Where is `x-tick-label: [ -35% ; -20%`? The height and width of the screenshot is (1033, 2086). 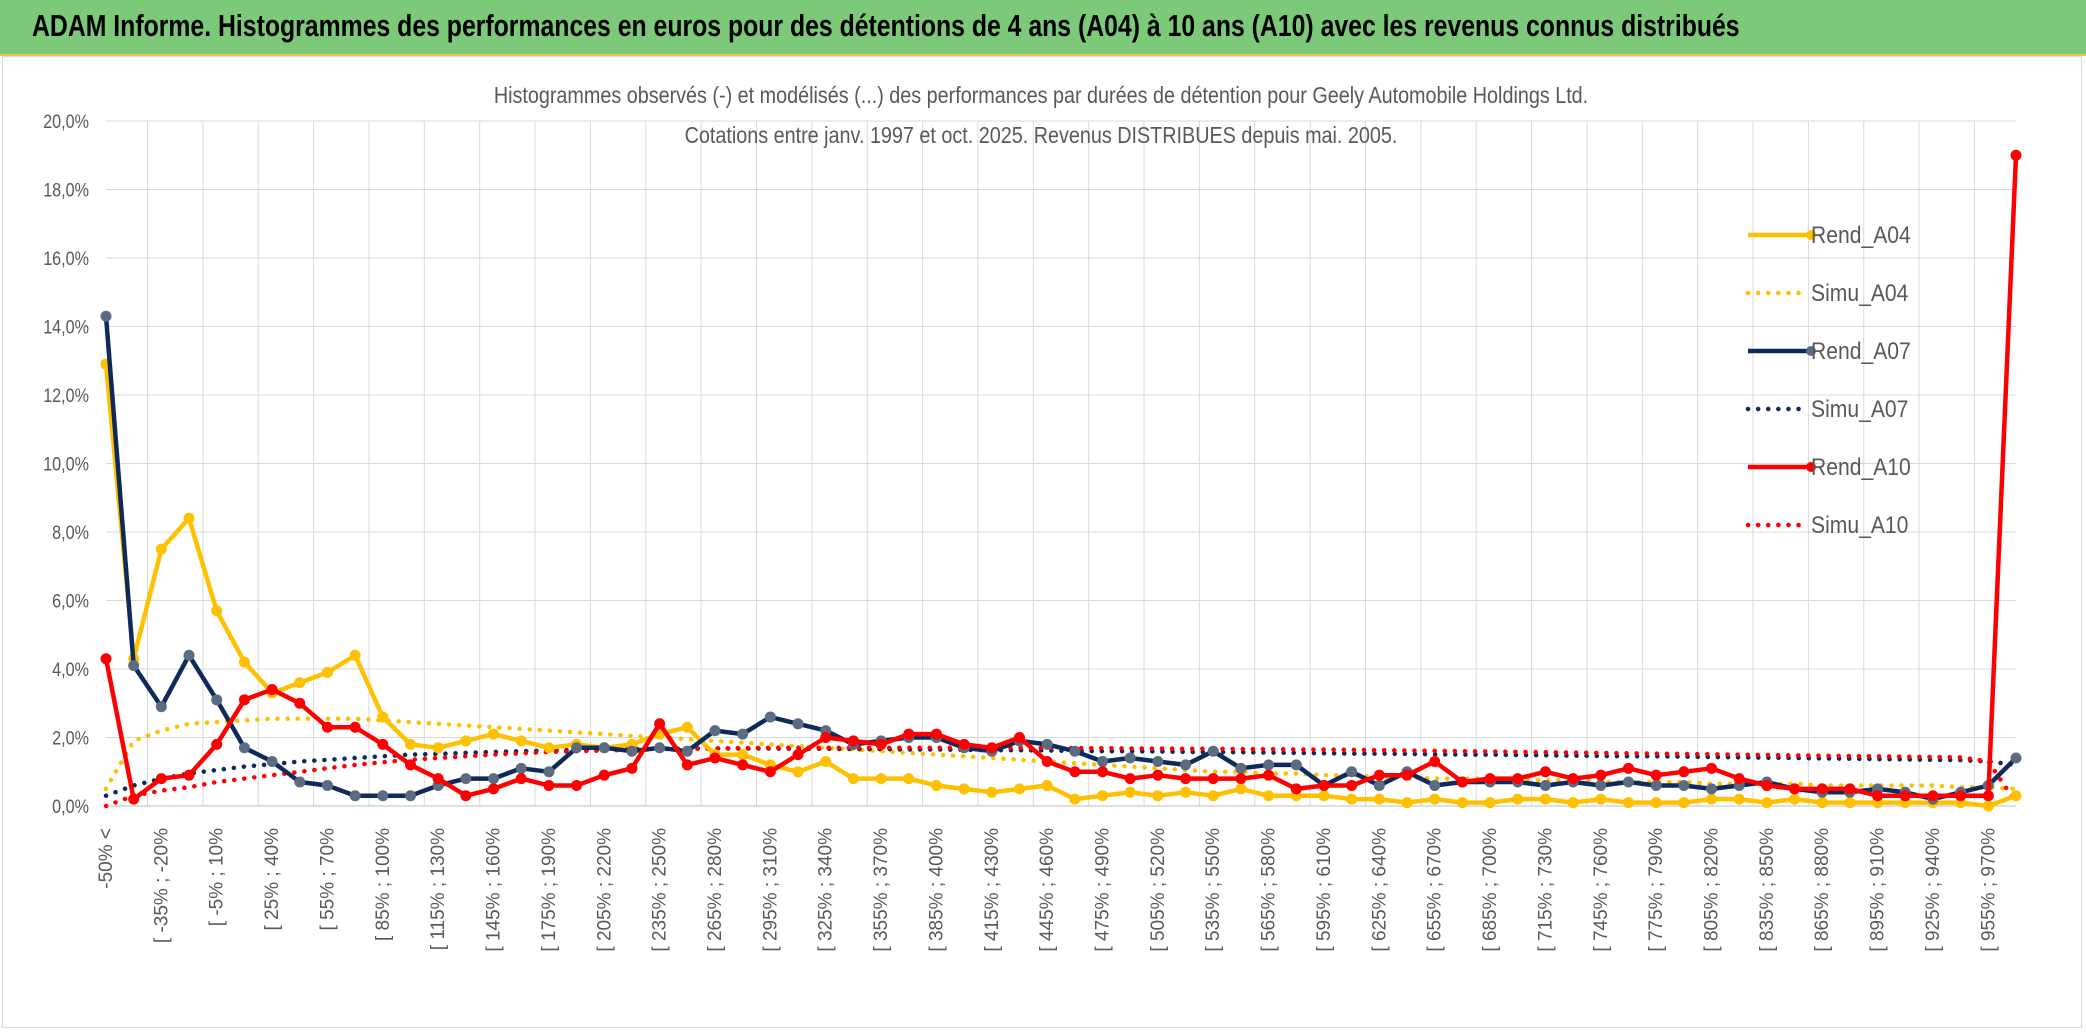 x-tick-label: [ -35% ; -20% is located at coordinates (161, 885).